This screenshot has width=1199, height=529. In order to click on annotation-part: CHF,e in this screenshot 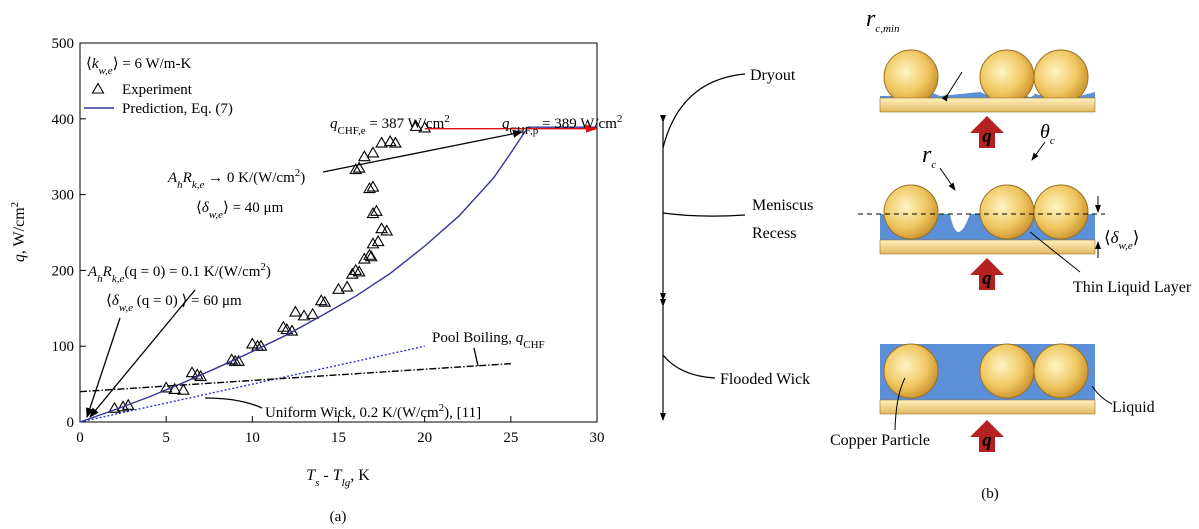, I will do `click(352, 131)`.